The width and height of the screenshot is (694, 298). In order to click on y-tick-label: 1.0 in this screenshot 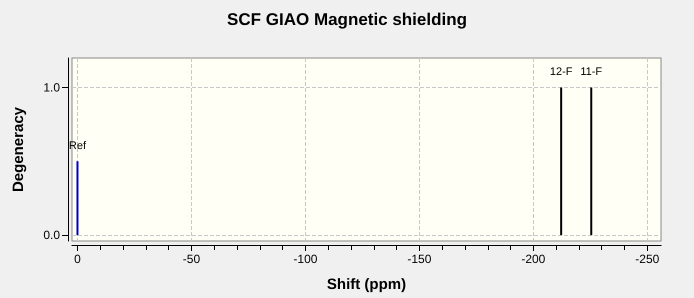, I will do `click(51, 87)`.